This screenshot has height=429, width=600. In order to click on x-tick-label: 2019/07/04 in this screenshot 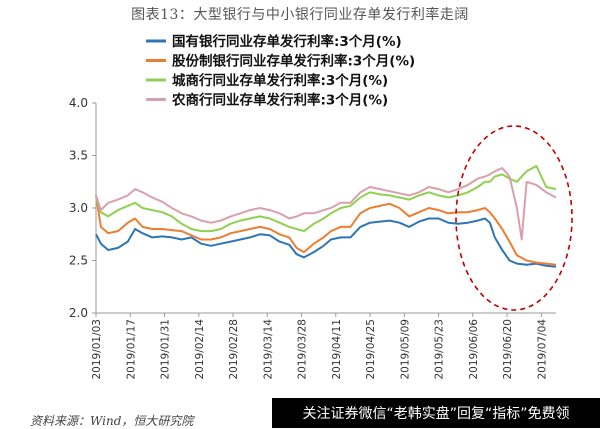, I will do `click(542, 349)`.